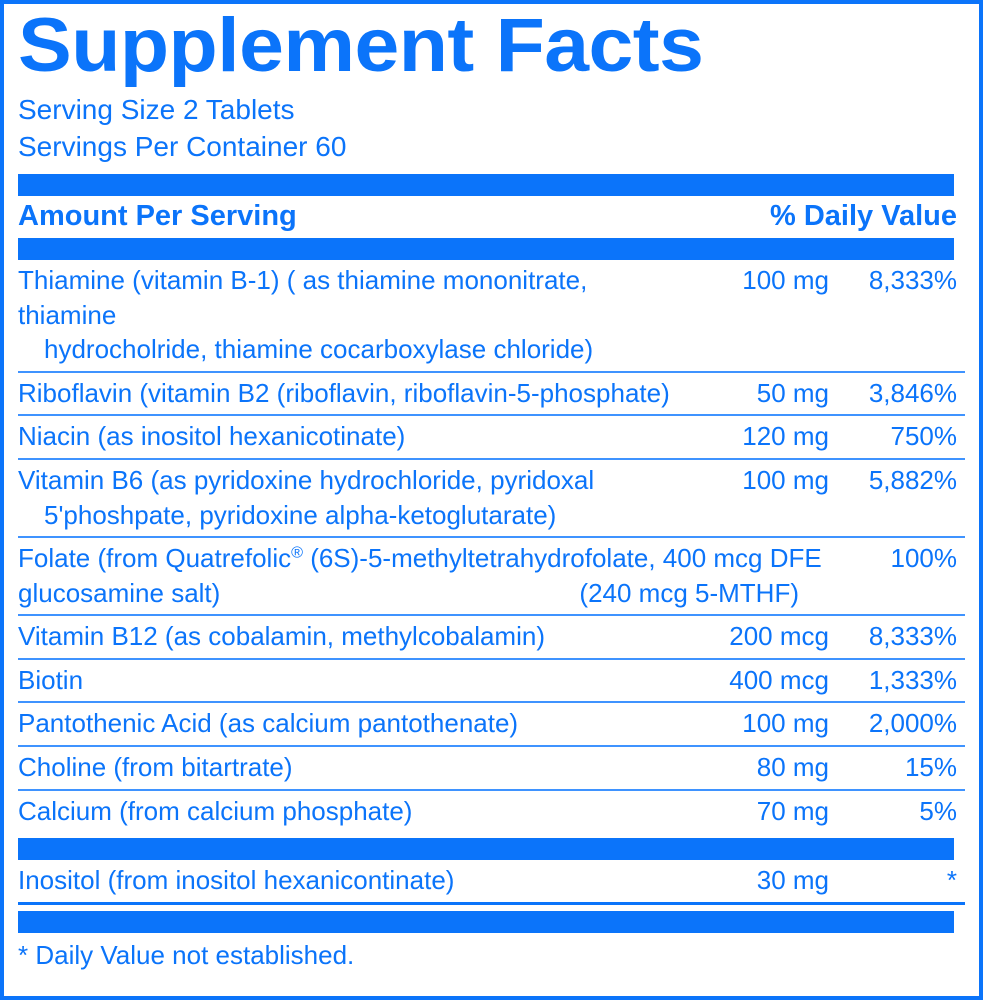 This screenshot has height=1000, width=983. I want to click on nutrient-daily-value: 3,846%, so click(912, 392).